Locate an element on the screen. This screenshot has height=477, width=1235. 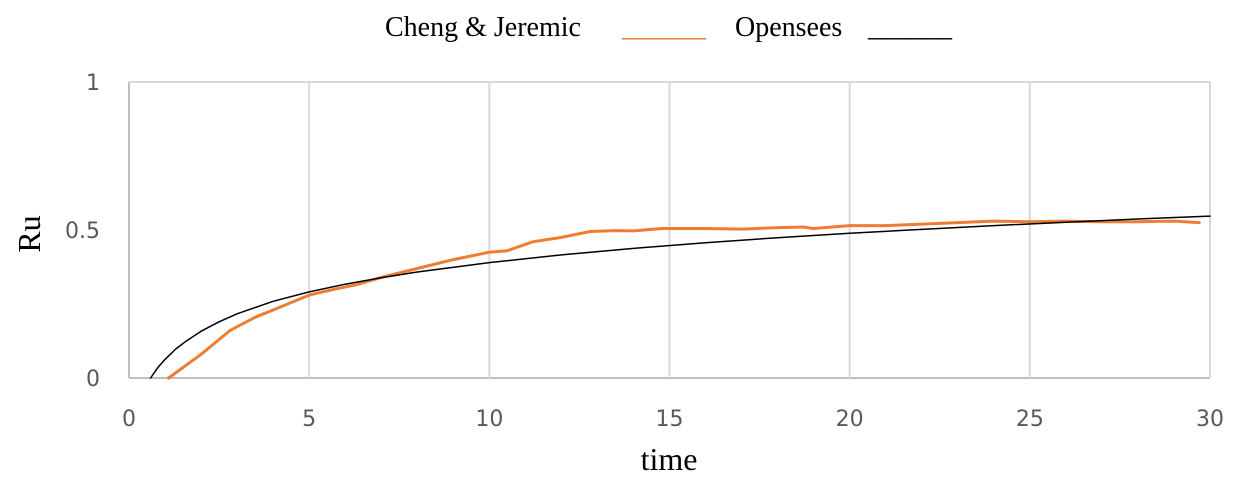
x-tick-label: 0 is located at coordinates (129, 419).